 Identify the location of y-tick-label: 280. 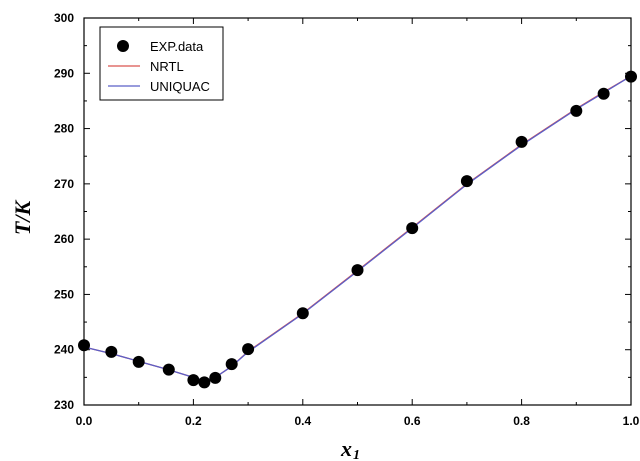
(64, 129).